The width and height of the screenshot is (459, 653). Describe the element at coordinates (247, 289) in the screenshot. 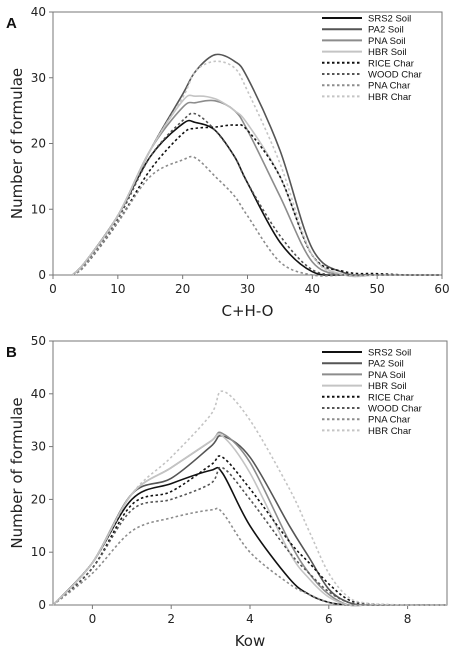

I see `x-tick-label: 30` at that location.